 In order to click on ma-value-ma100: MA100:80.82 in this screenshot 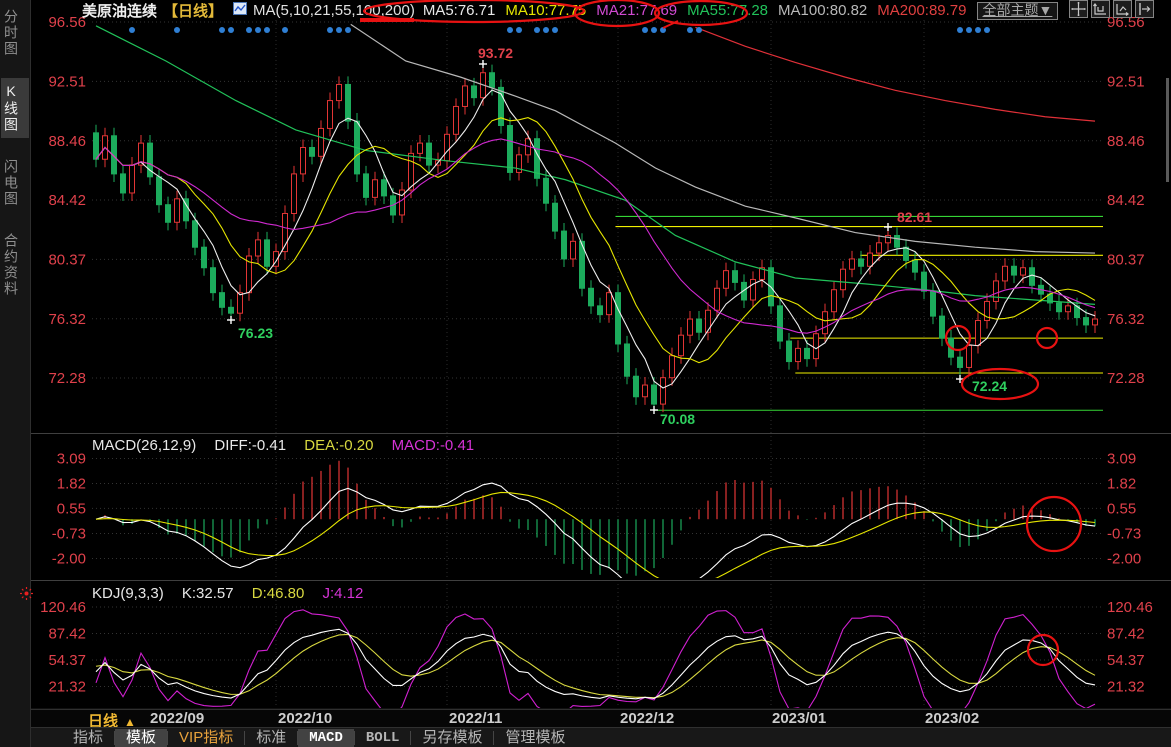, I will do `click(823, 10)`.